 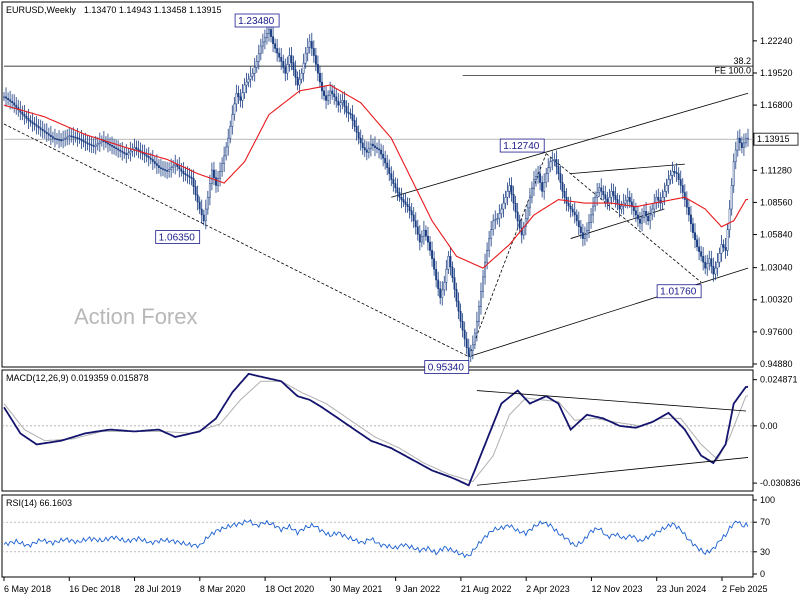 What do you see at coordinates (769, 426) in the screenshot?
I see `macd-tick-label: 0.00` at bounding box center [769, 426].